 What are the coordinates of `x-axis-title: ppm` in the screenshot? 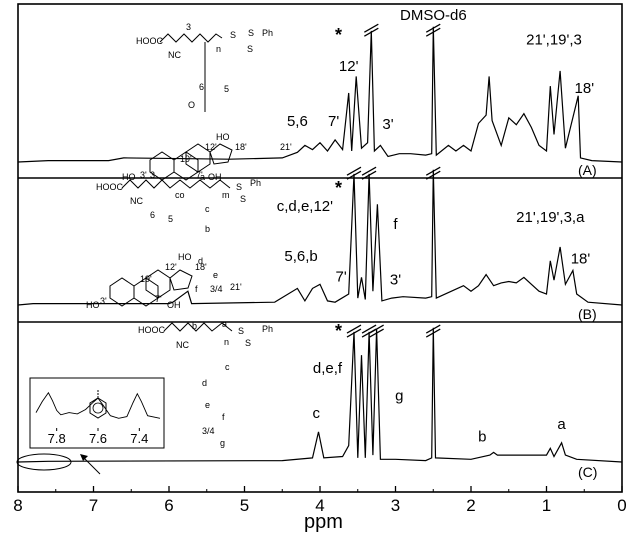 It's located at (323, 522).